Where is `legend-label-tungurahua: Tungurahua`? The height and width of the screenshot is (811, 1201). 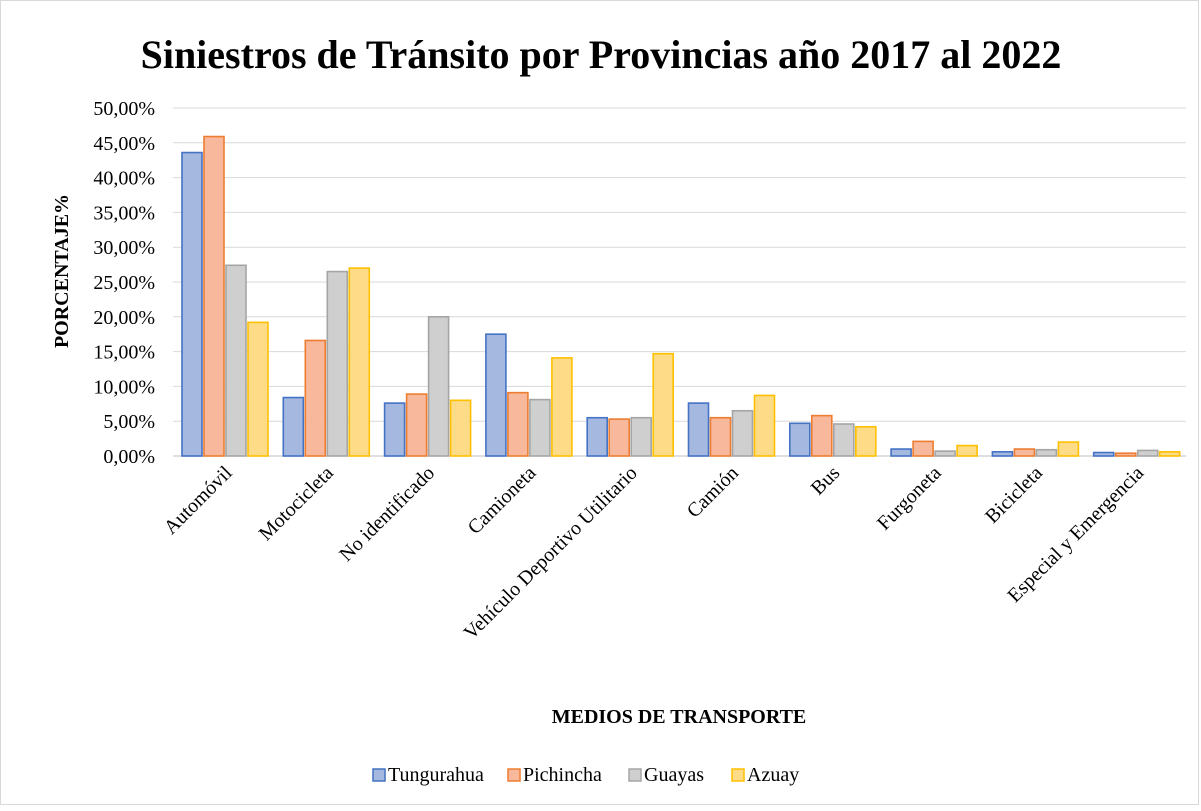 legend-label-tungurahua: Tungurahua is located at coordinates (436, 775).